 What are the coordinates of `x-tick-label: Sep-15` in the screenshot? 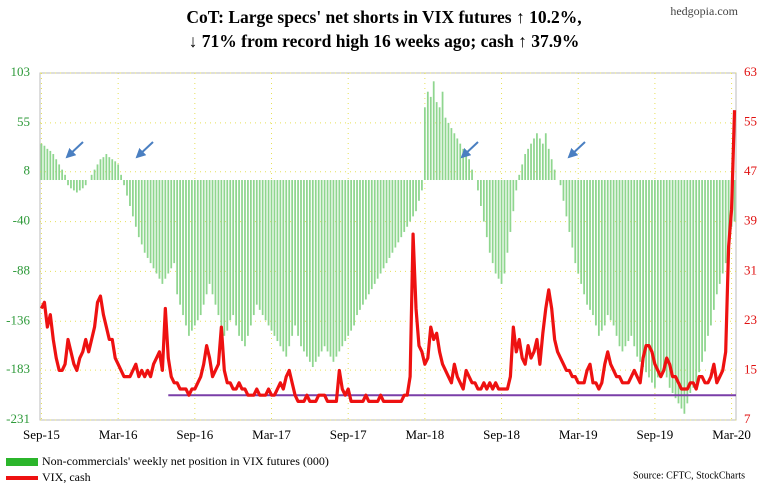 It's located at (41, 434).